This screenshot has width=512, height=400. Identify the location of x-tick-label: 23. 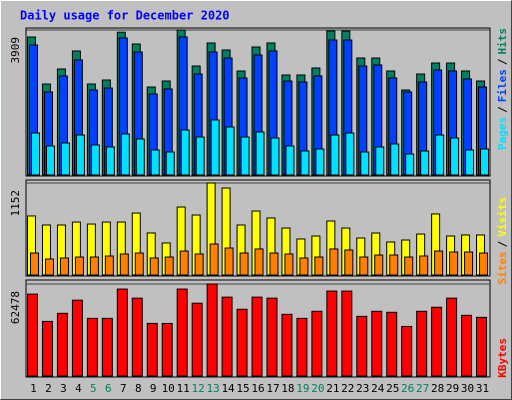
(362, 388).